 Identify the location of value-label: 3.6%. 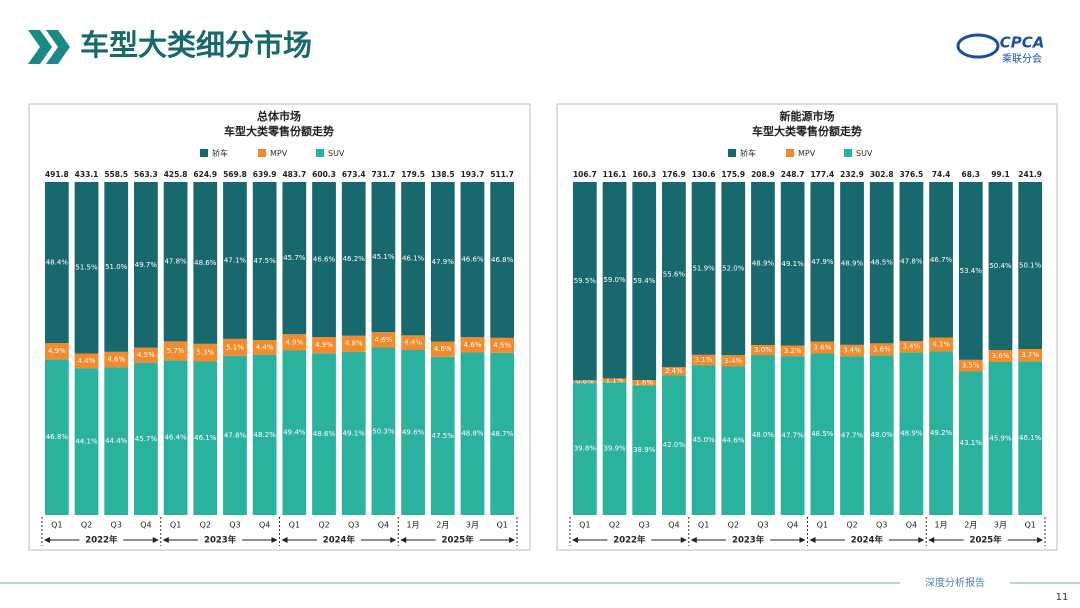
(882, 349).